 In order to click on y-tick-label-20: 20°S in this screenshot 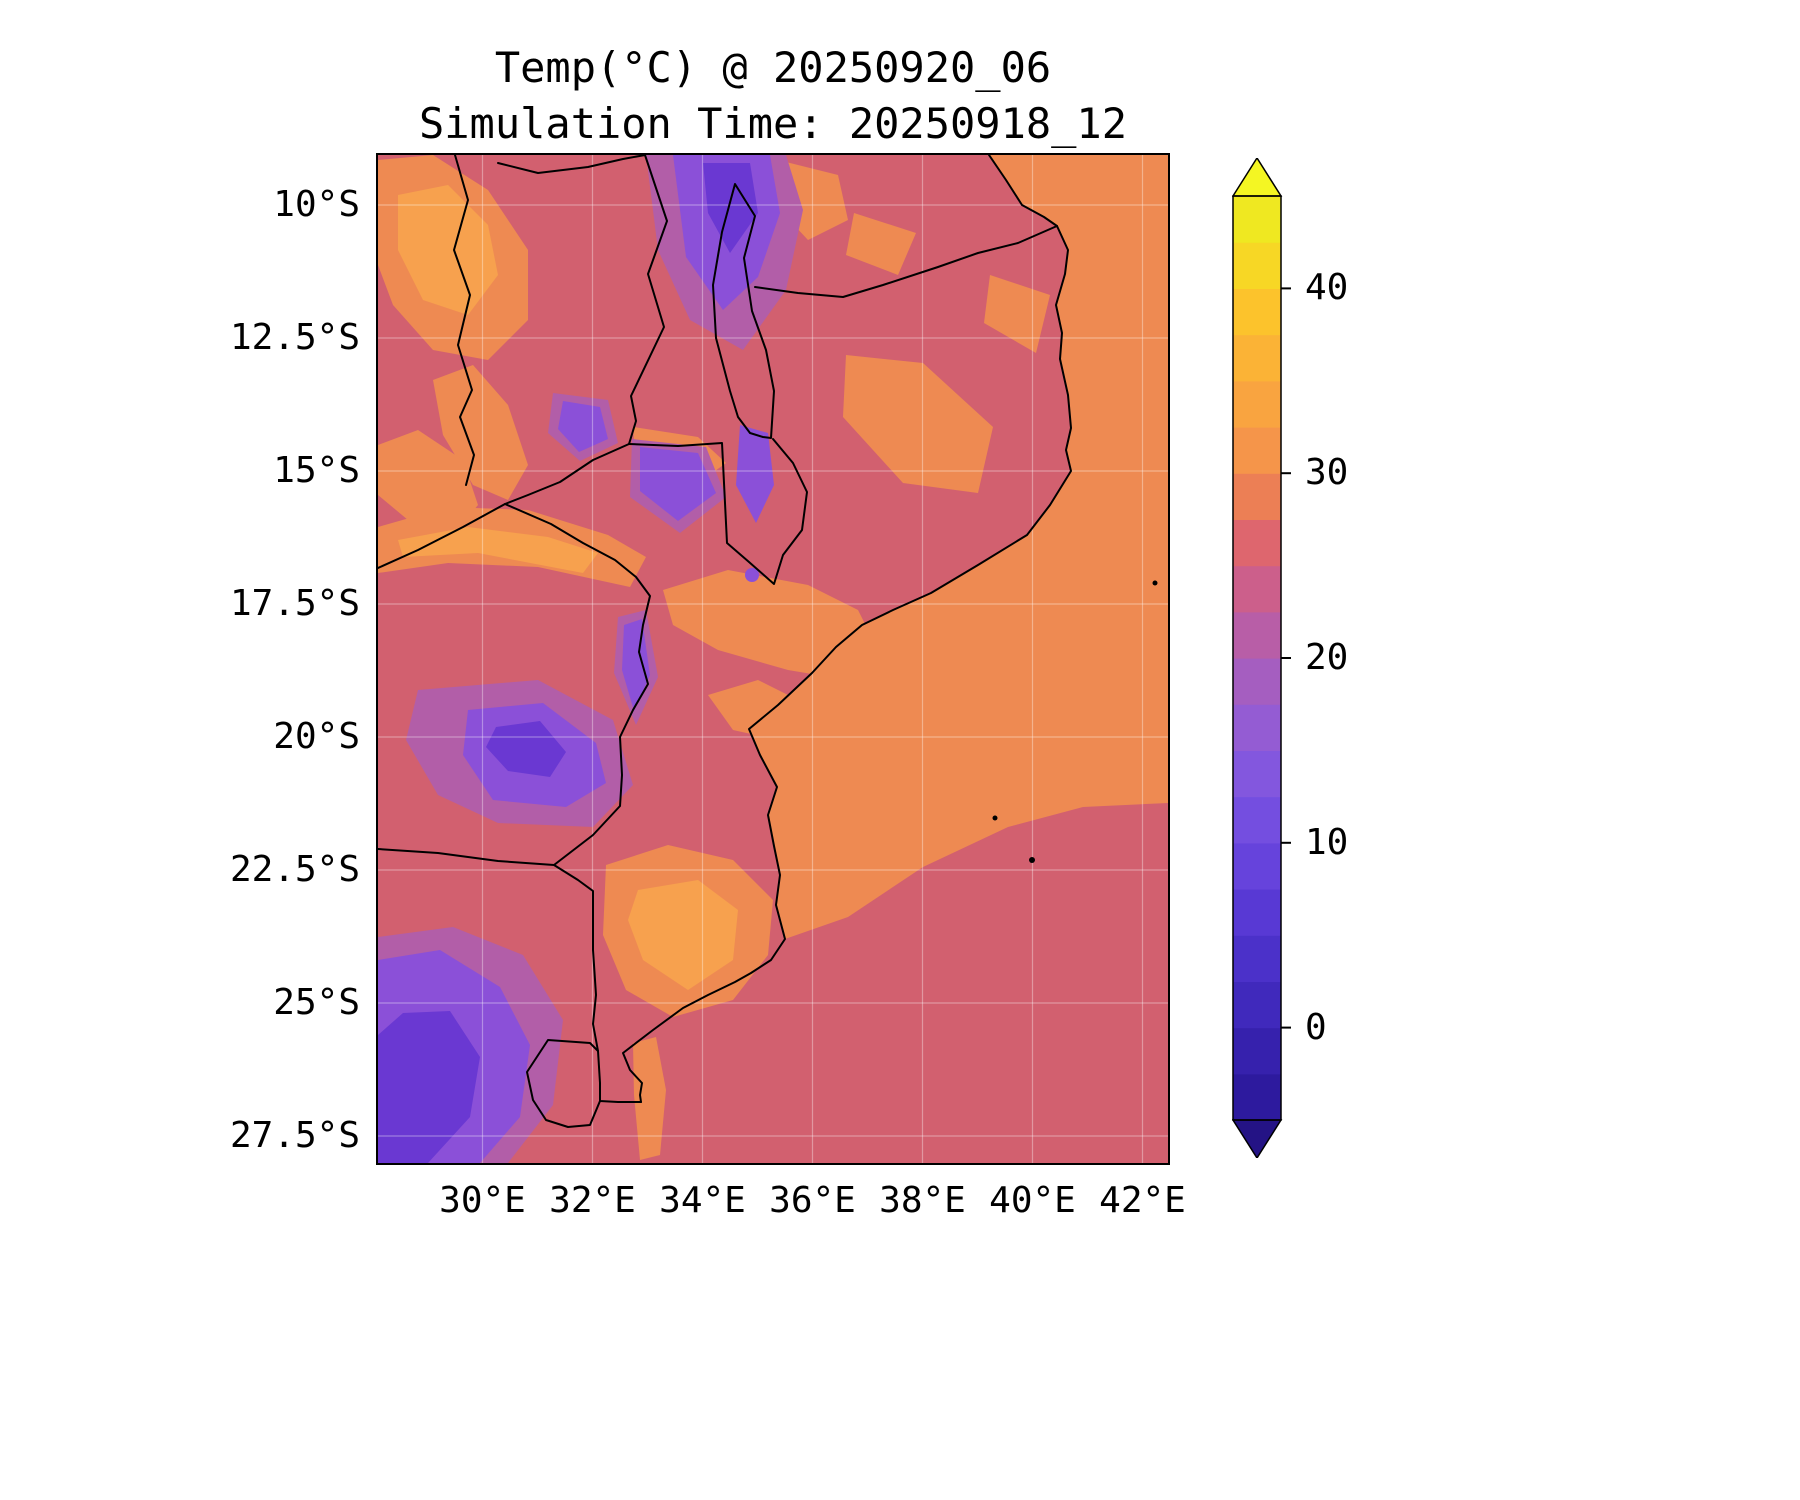, I will do `click(316, 736)`.